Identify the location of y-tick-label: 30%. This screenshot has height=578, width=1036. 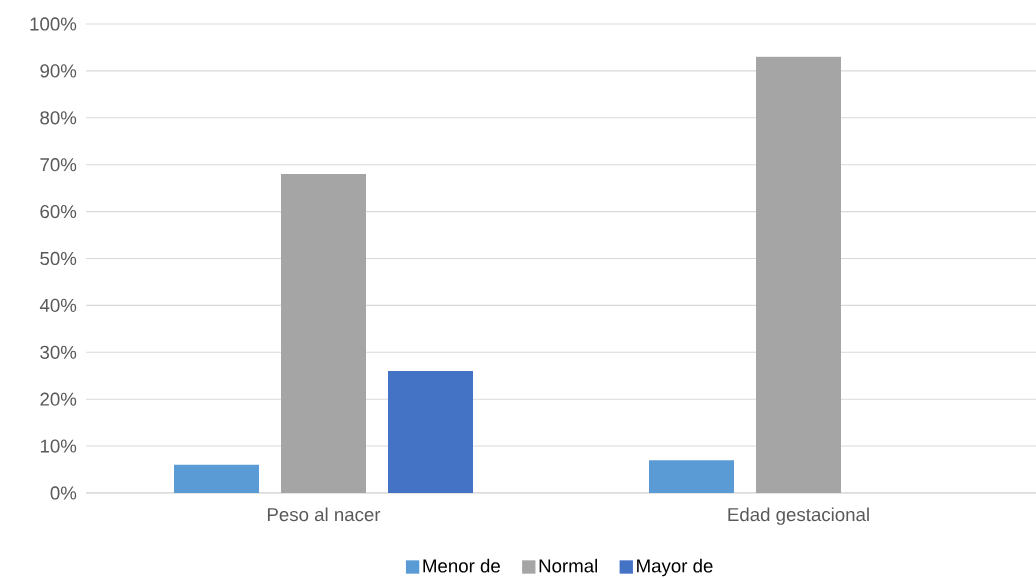
(58, 352).